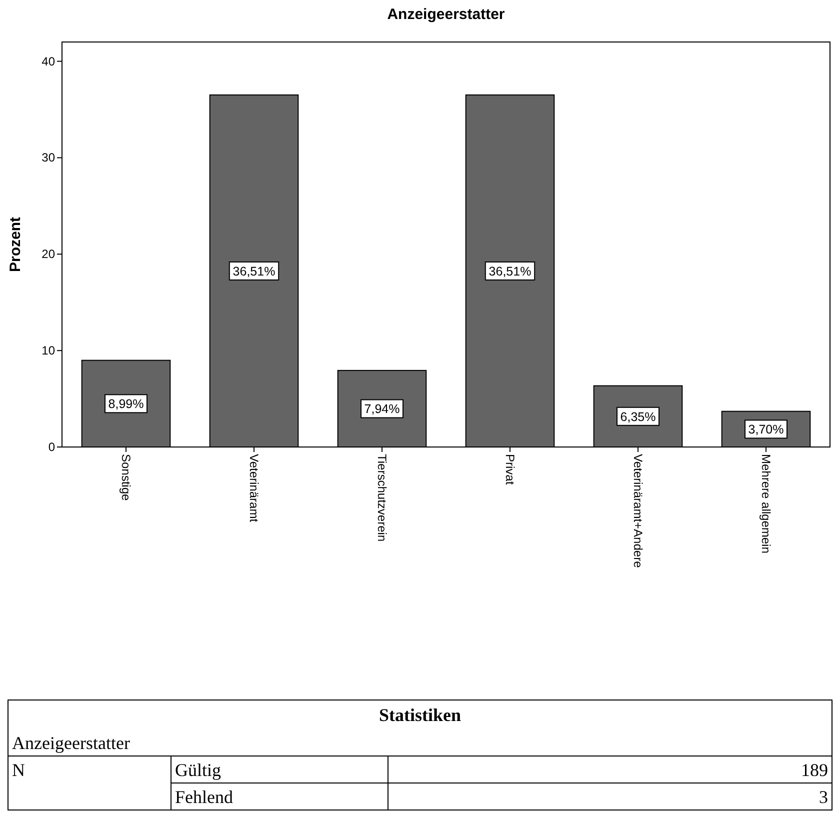 The width and height of the screenshot is (840, 819). What do you see at coordinates (638, 511) in the screenshot?
I see `x-tick-label: Veterinäramt+Andere` at bounding box center [638, 511].